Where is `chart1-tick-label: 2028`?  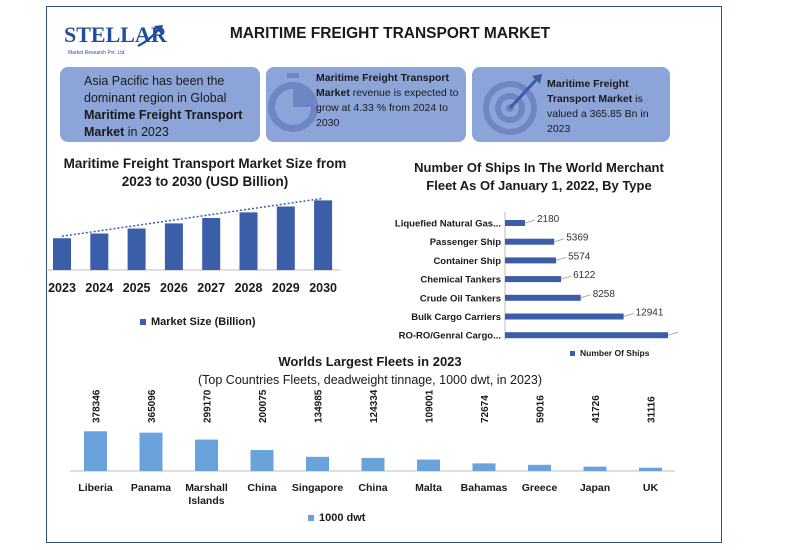 chart1-tick-label: 2028 is located at coordinates (249, 288).